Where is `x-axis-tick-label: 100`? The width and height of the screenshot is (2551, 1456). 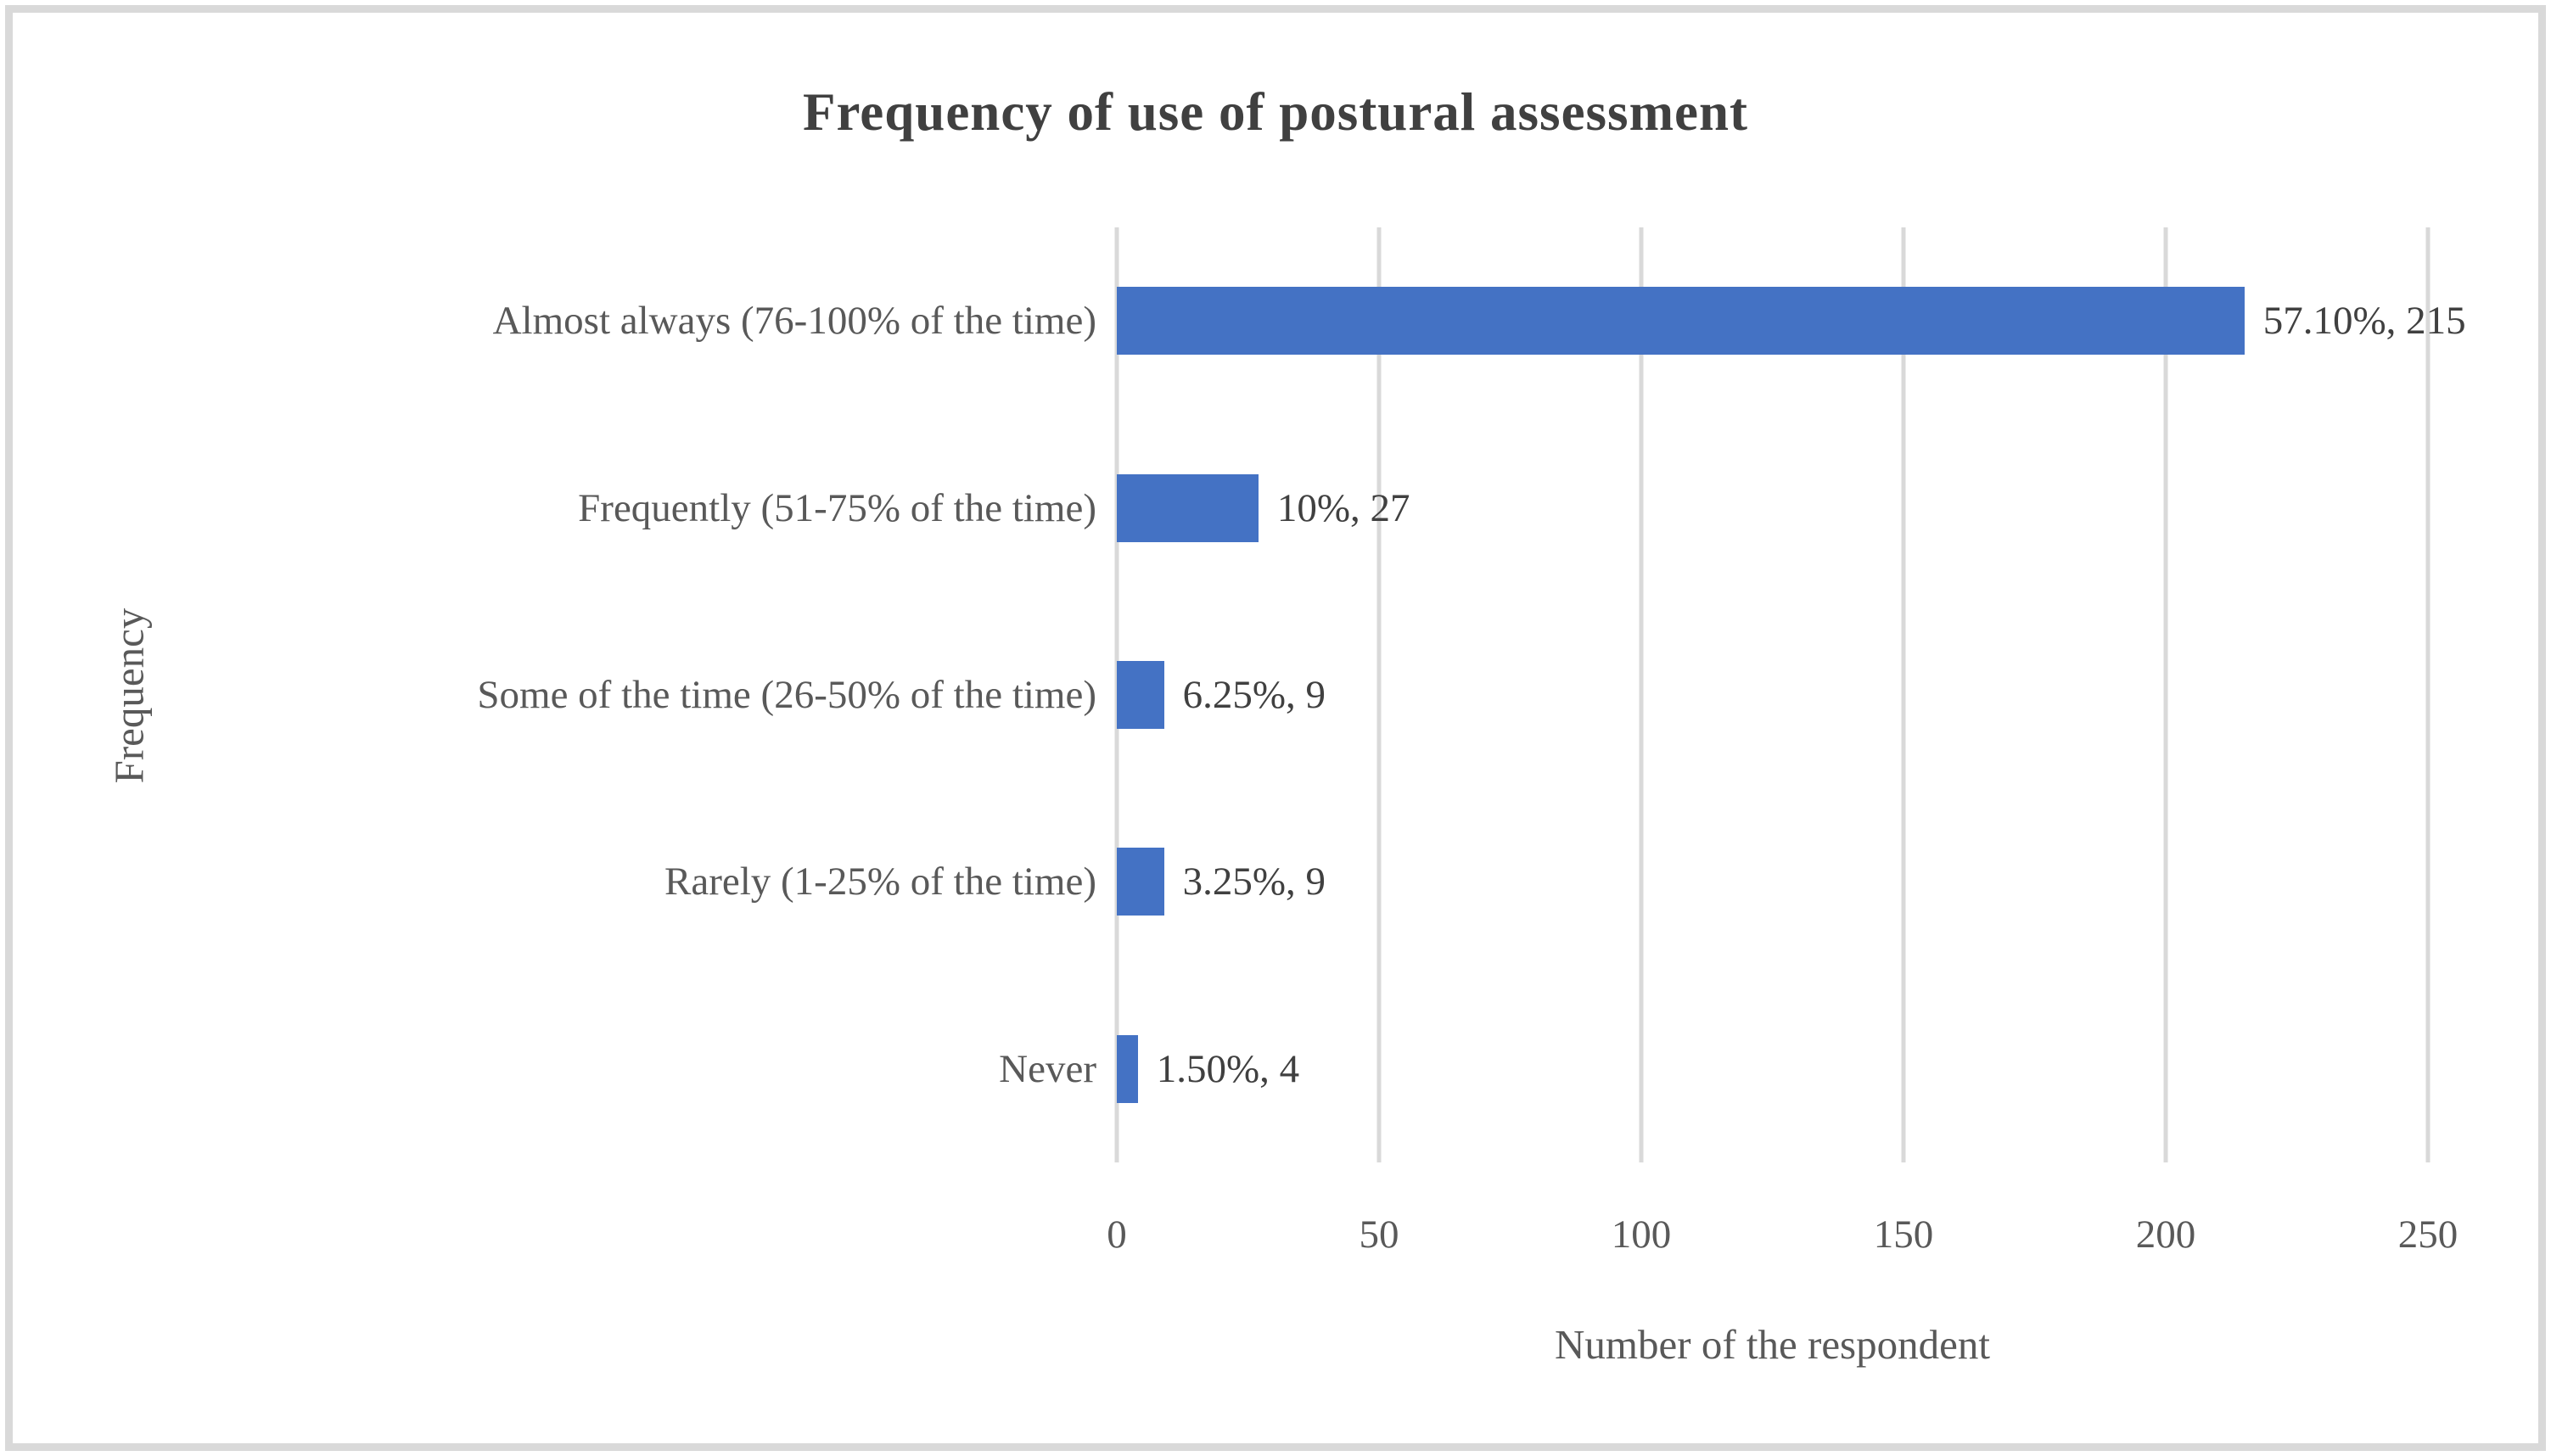 x-axis-tick-label: 100 is located at coordinates (1641, 1235).